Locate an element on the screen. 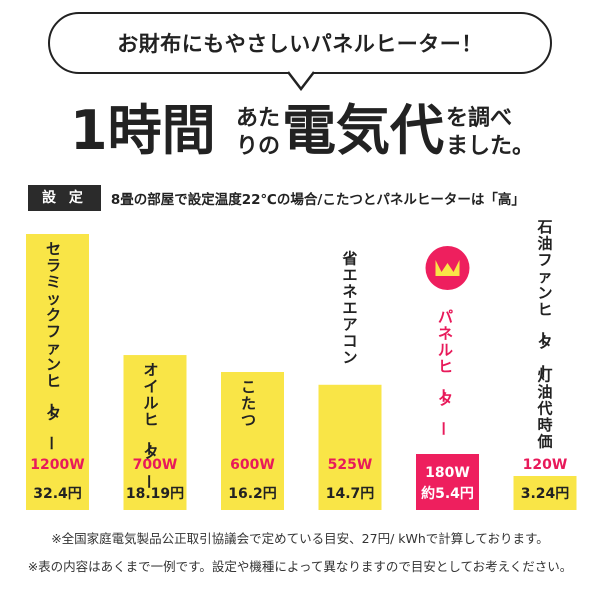 The height and width of the screenshot is (600, 600). header-speech-bubble: お財布にもやさしいパネルヒーター！ is located at coordinates (300, 43).